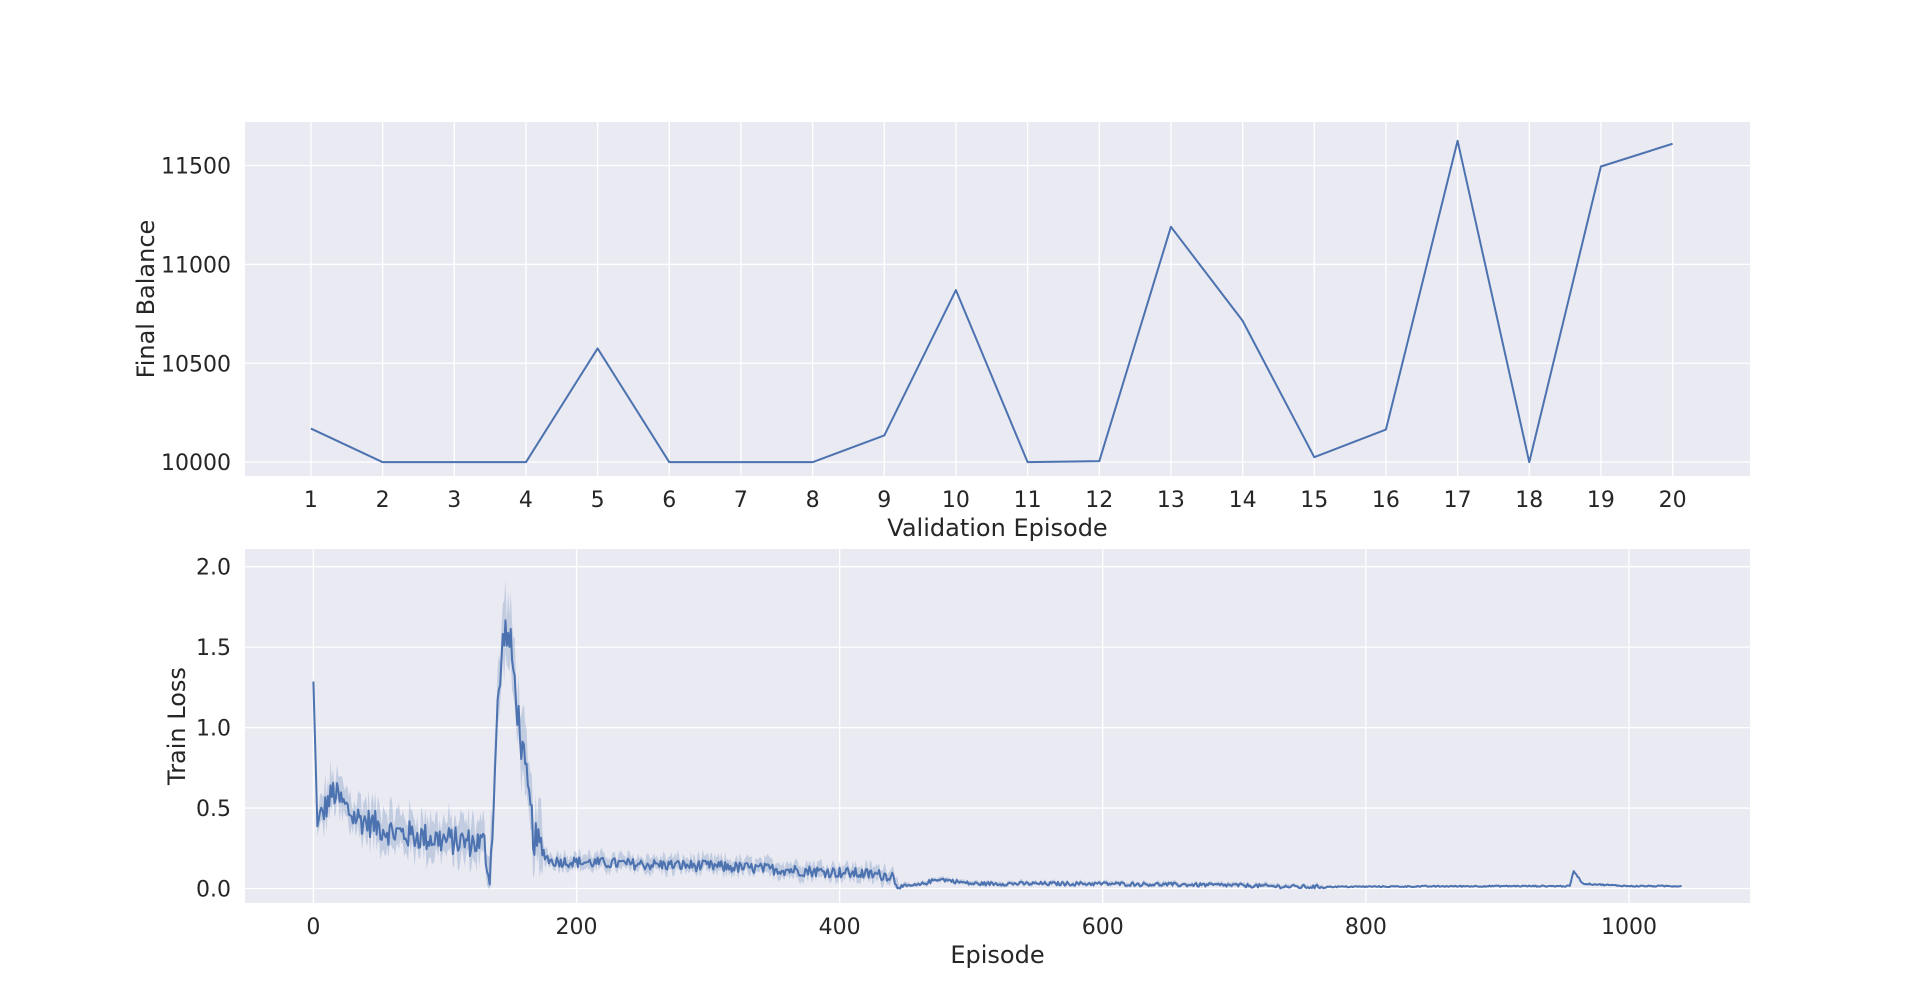  Describe the element at coordinates (311, 500) in the screenshot. I see `balance-x-tick-label: 1` at that location.